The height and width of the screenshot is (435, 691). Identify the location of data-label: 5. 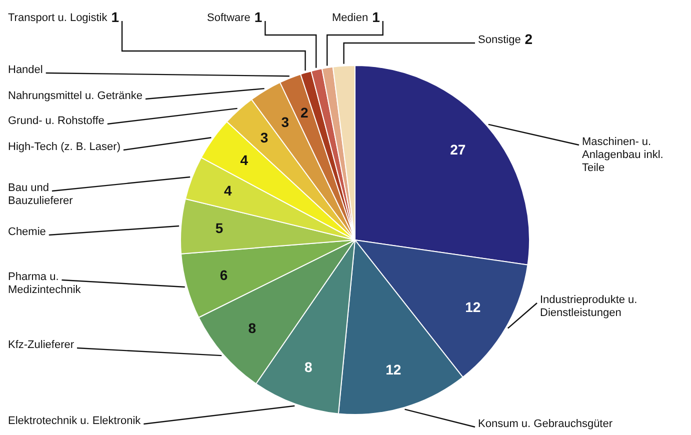
(219, 228).